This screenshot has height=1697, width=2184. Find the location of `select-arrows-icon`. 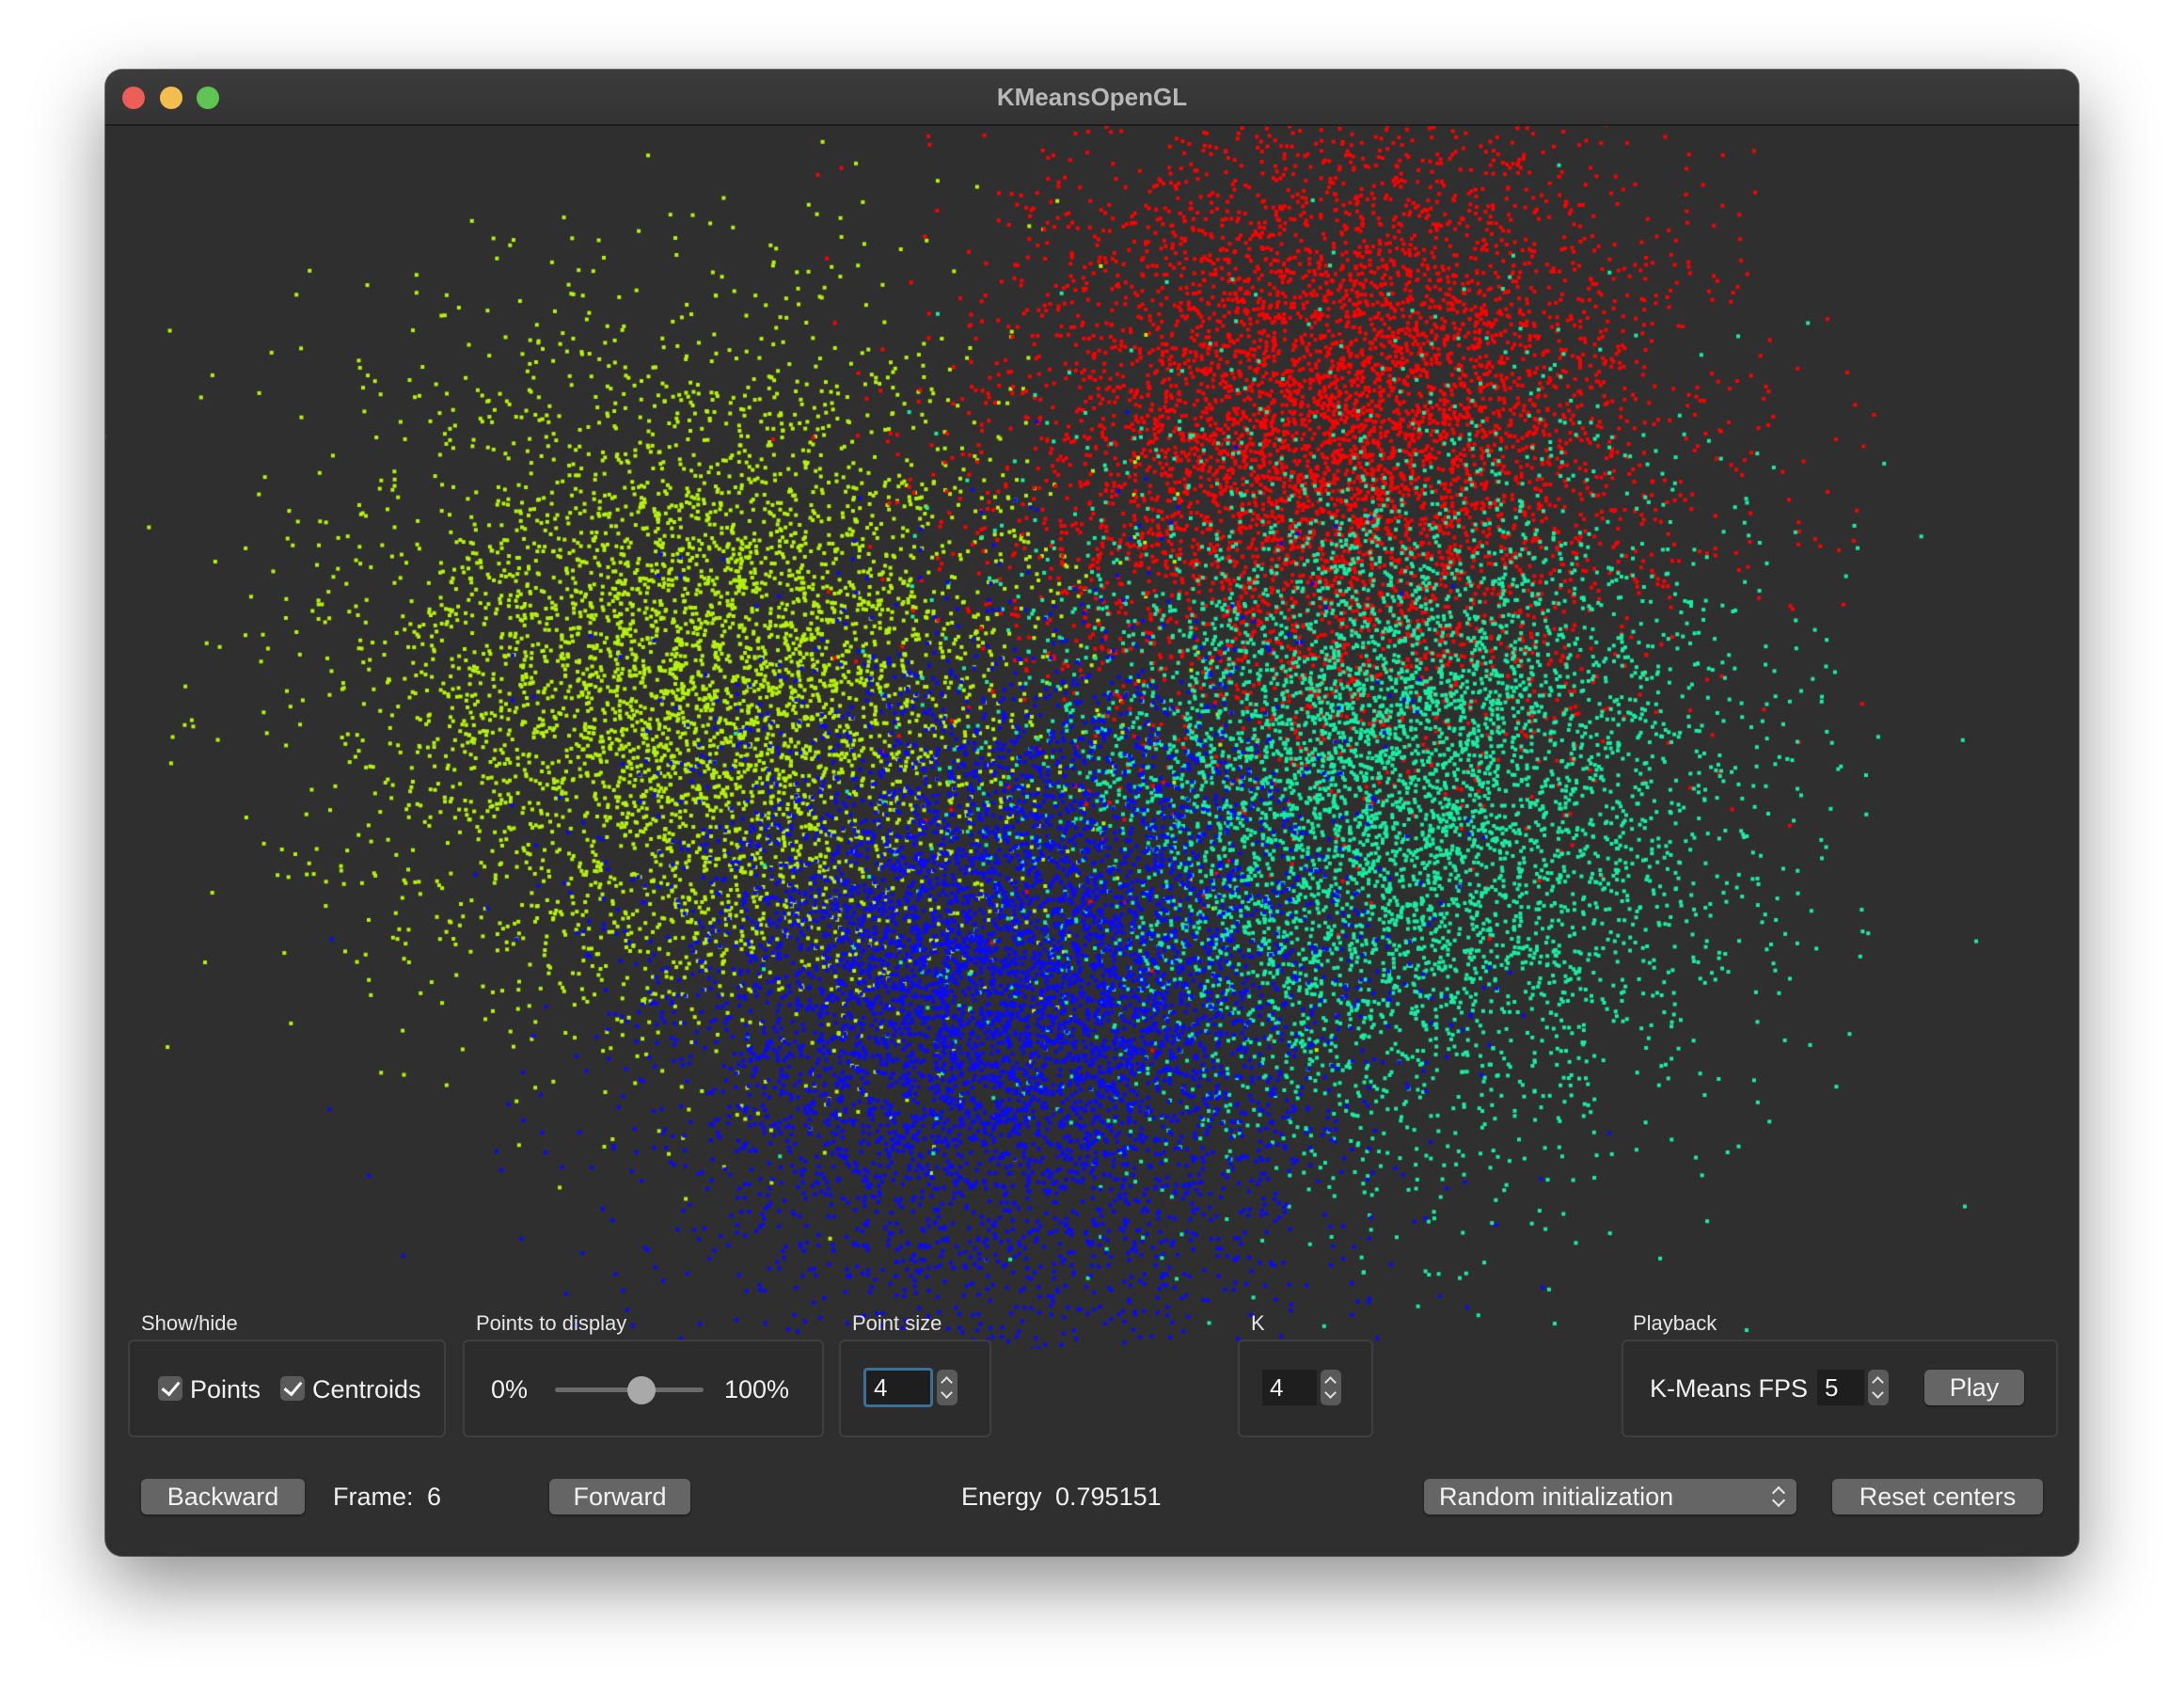

select-arrows-icon is located at coordinates (1778, 1496).